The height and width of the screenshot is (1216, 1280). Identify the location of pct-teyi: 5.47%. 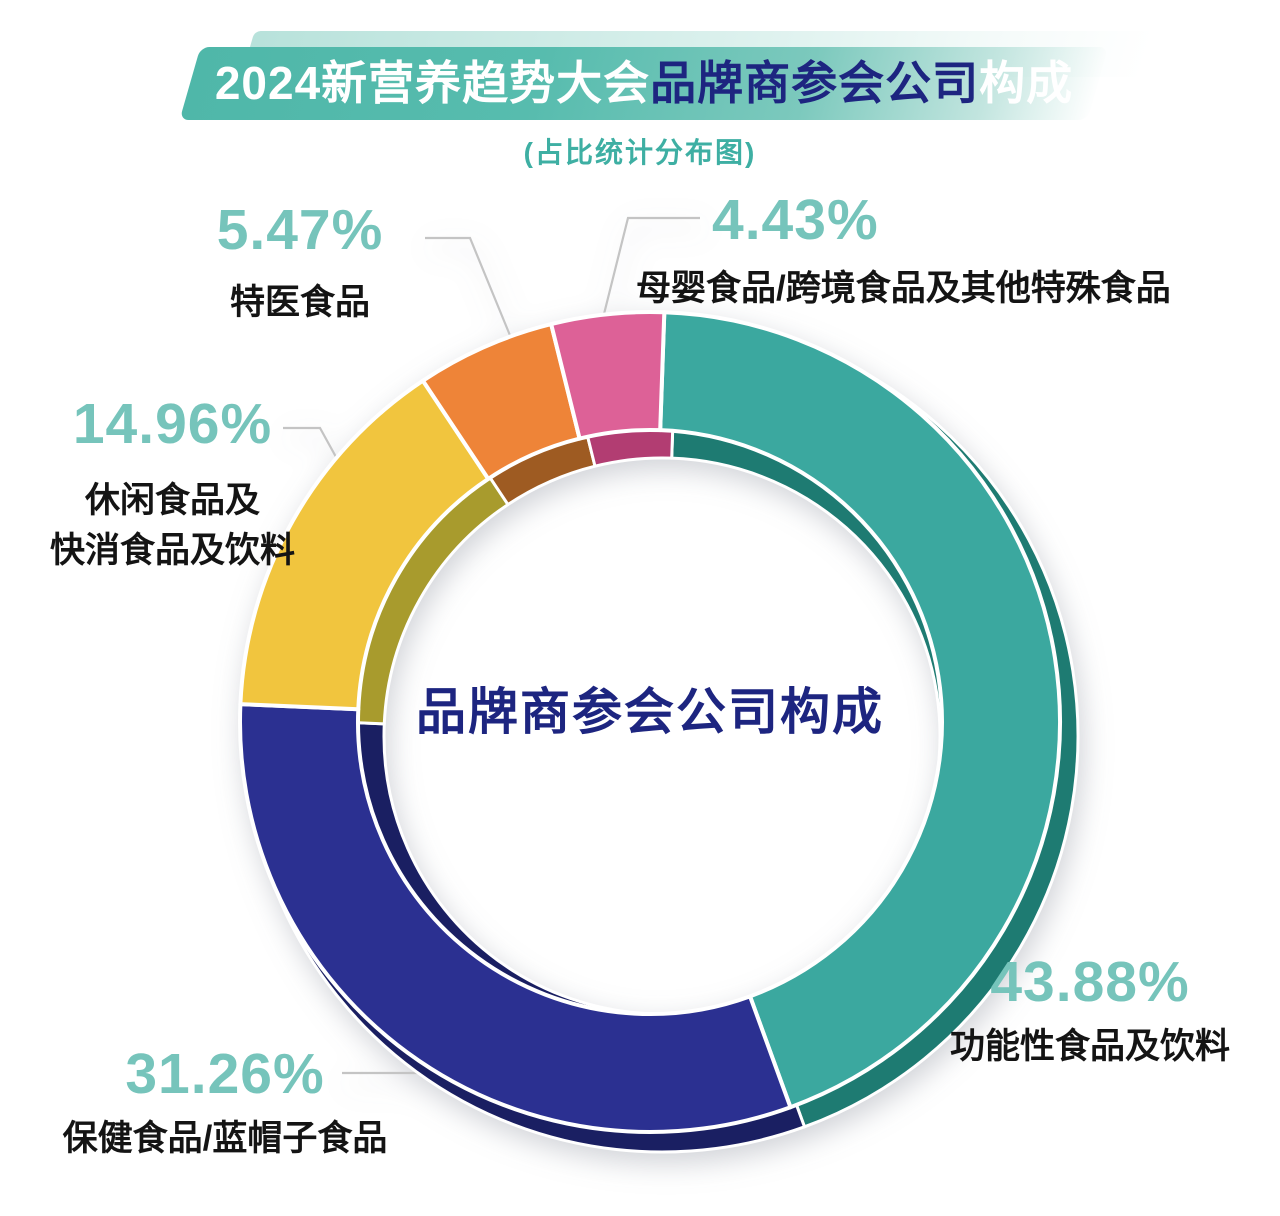
(300, 230).